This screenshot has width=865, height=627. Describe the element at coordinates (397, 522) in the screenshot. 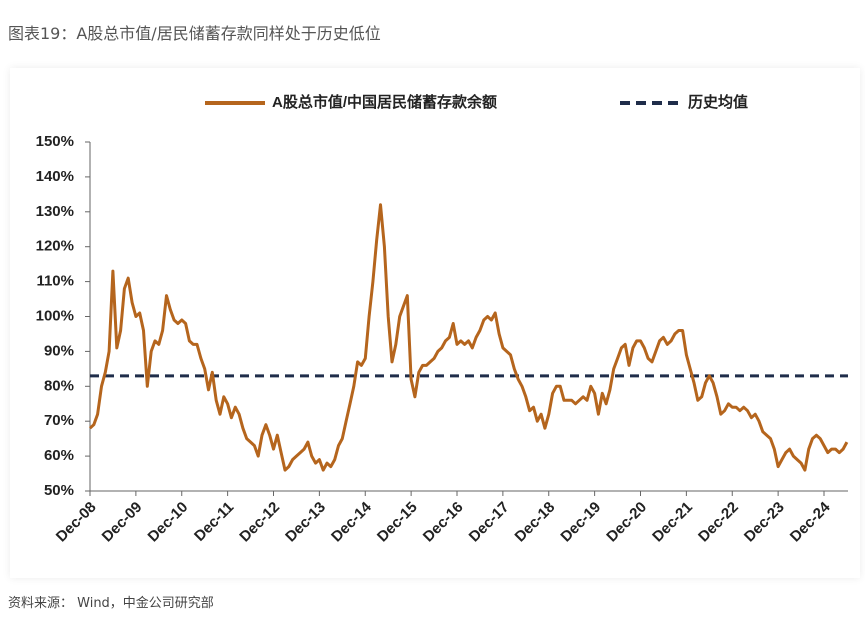

I see `x-tick-label: Dec-15` at that location.